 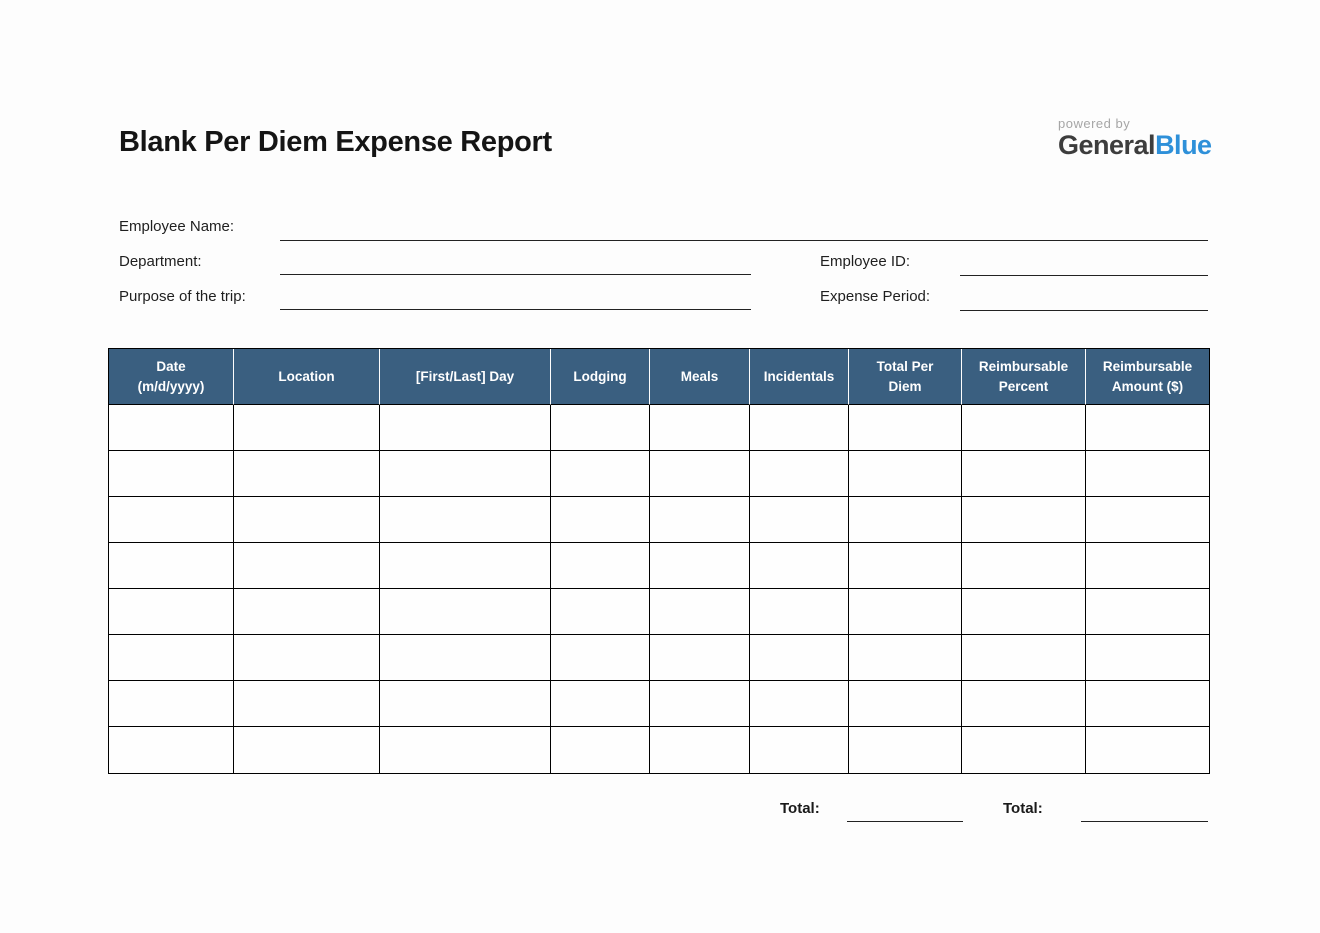 I want to click on employee-name-input, so click(x=744, y=231).